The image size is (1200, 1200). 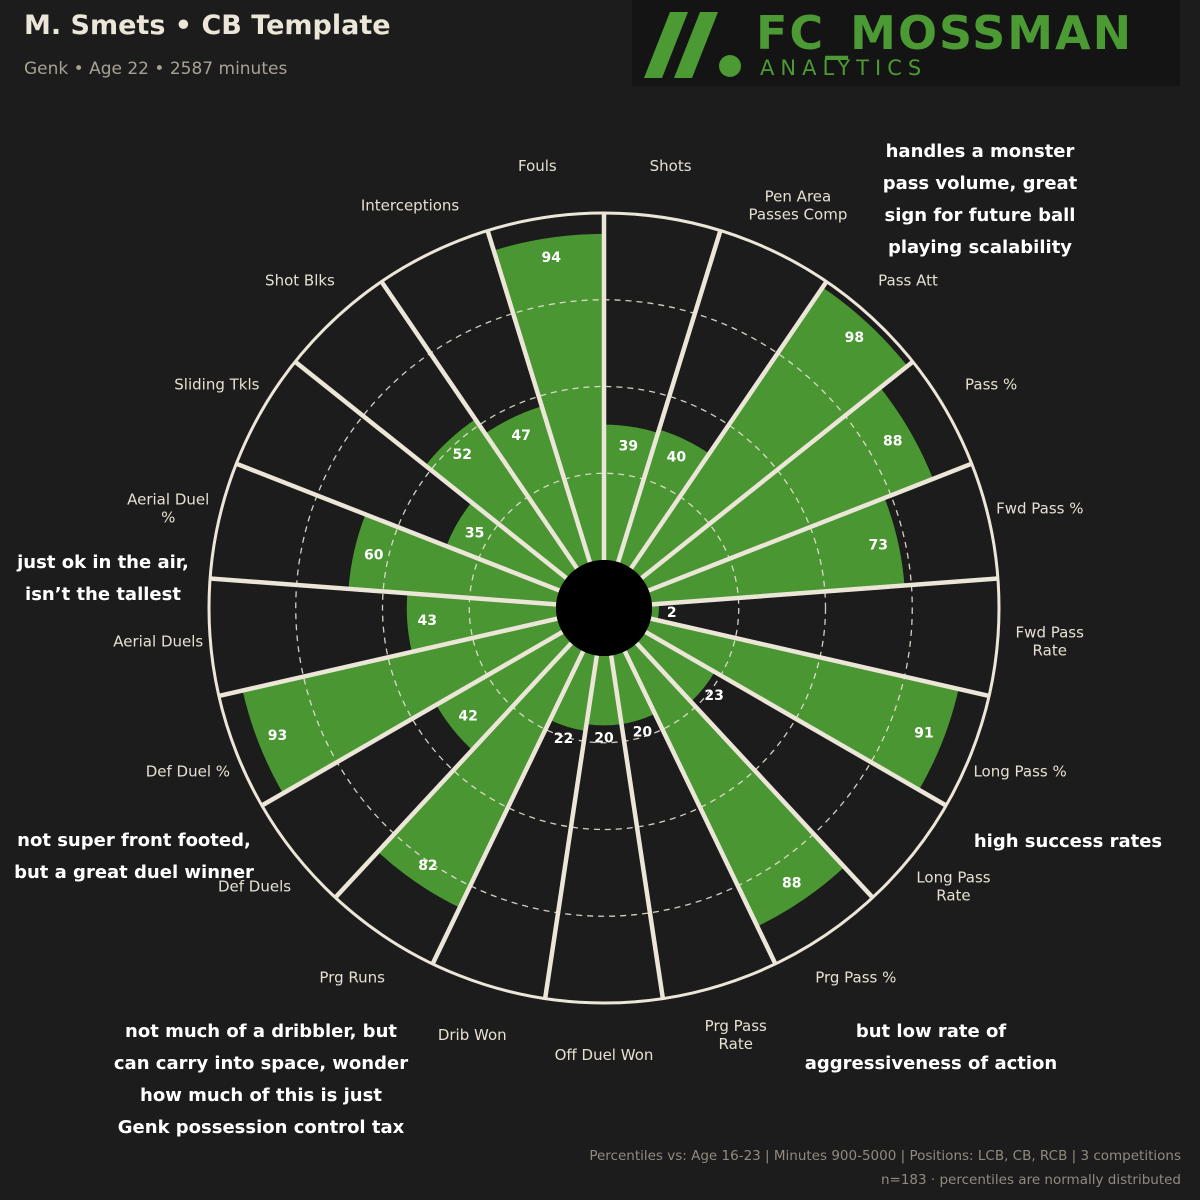 What do you see at coordinates (261, 1031) in the screenshot?
I see `annotation-line: not much of a dribbler, but` at bounding box center [261, 1031].